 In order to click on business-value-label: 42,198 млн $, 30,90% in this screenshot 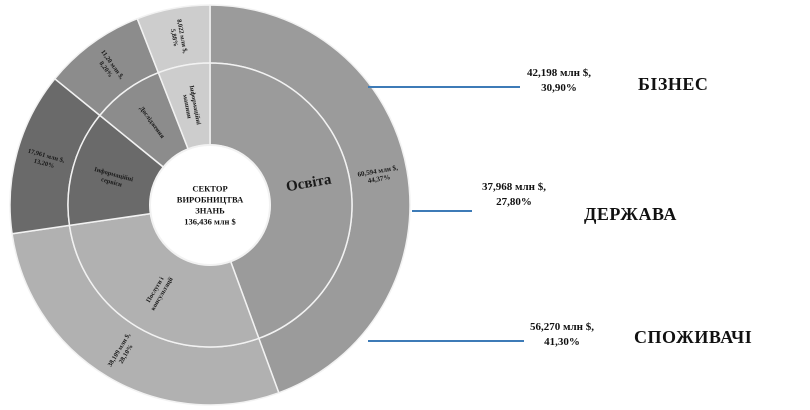, I will do `click(559, 81)`.